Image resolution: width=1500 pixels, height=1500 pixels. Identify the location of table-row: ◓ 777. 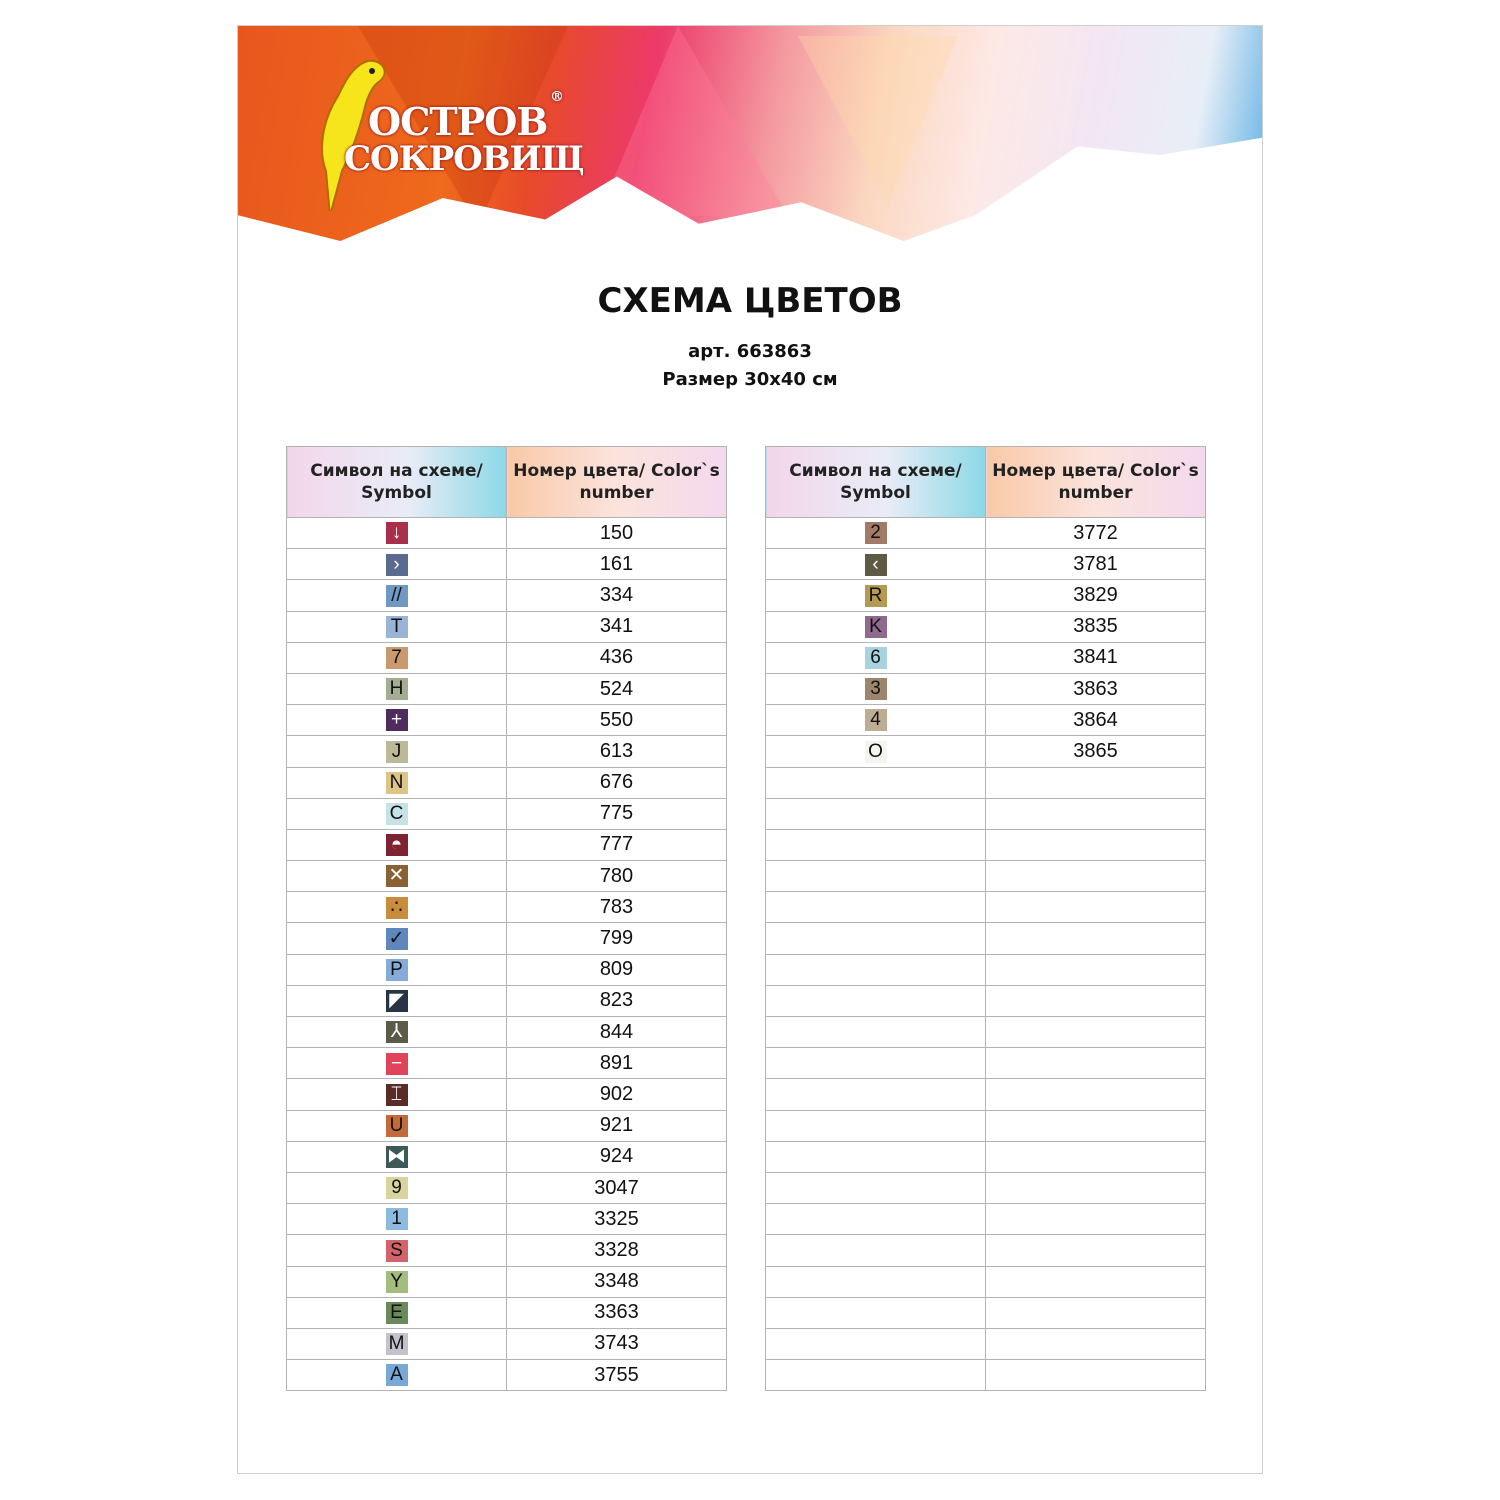
(506, 845).